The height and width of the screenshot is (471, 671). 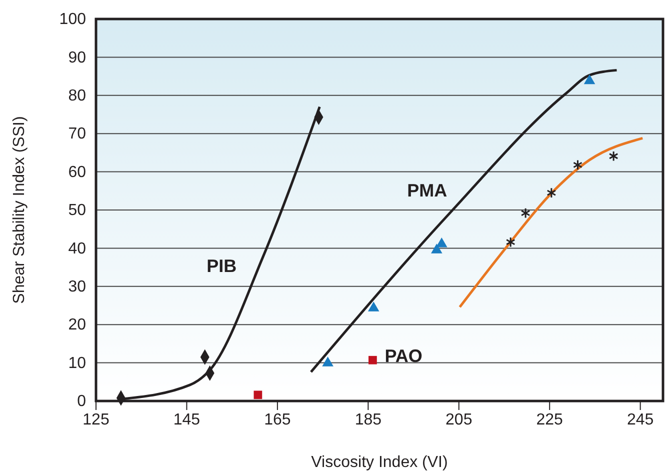 What do you see at coordinates (77, 211) in the screenshot?
I see `y-tick-label: 50` at bounding box center [77, 211].